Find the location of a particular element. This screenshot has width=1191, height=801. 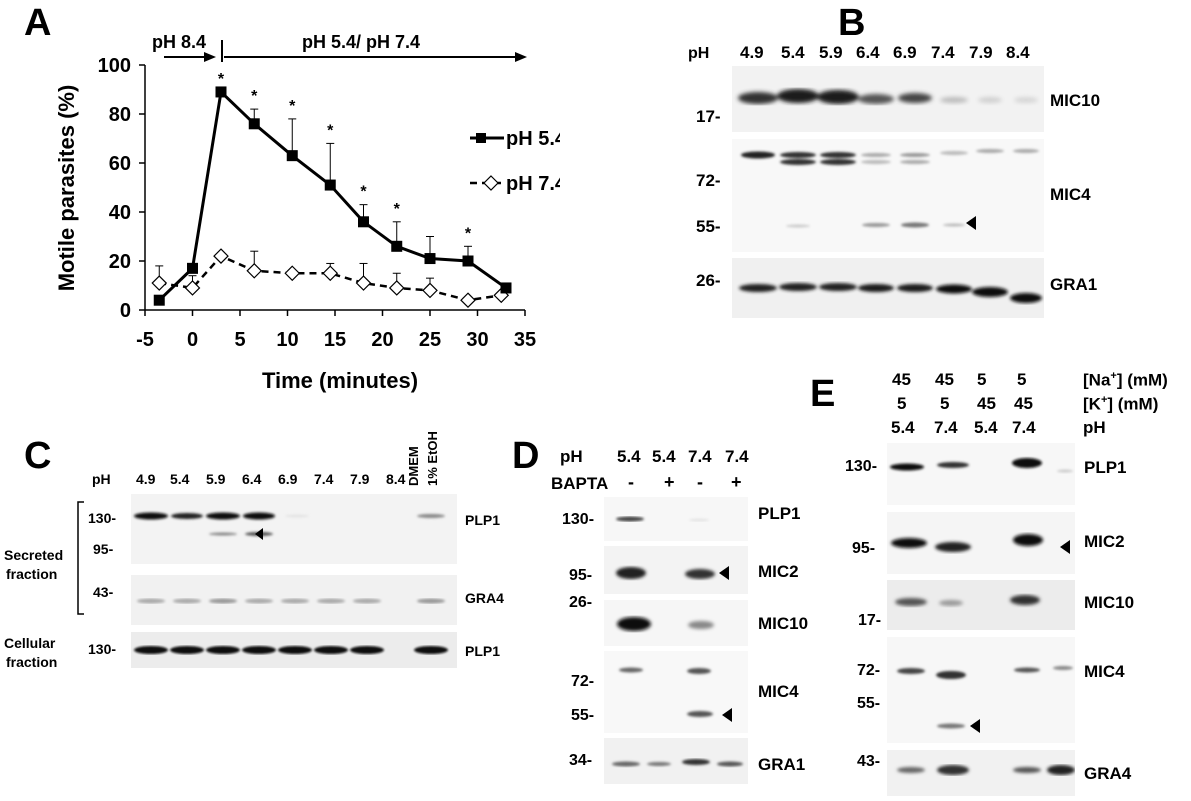

panel-b-mw-26: 26- is located at coordinates (708, 280).